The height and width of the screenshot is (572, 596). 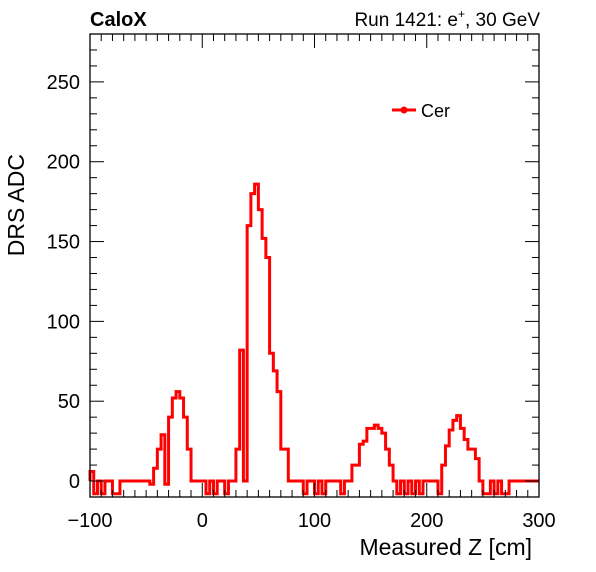 What do you see at coordinates (63, 163) in the screenshot?
I see `y-tick-label: 200` at bounding box center [63, 163].